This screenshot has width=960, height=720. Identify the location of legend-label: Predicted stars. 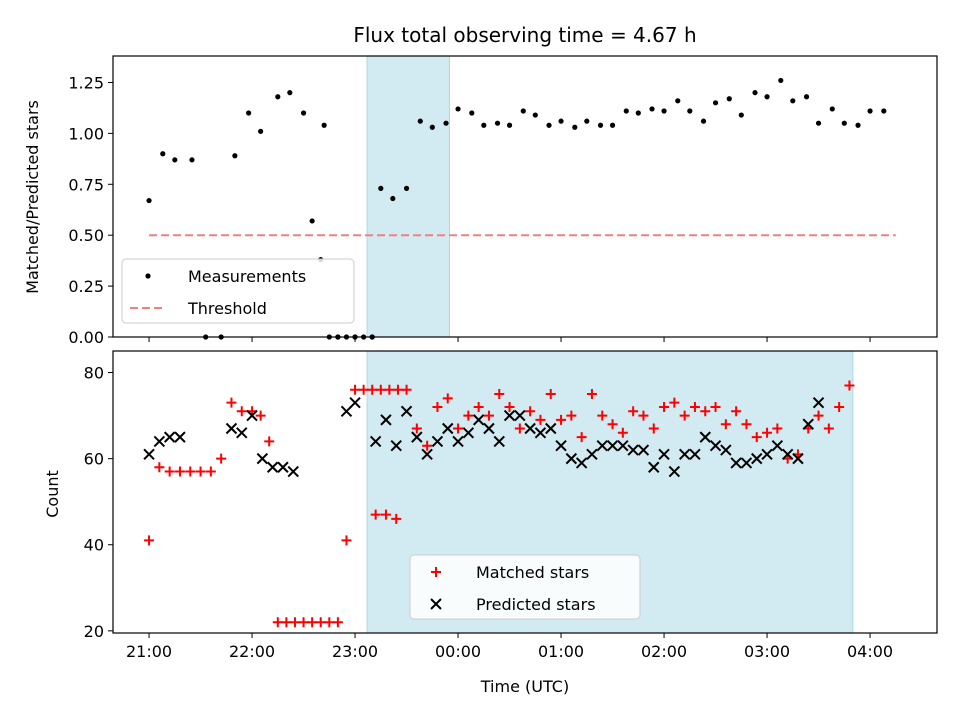
(536, 604).